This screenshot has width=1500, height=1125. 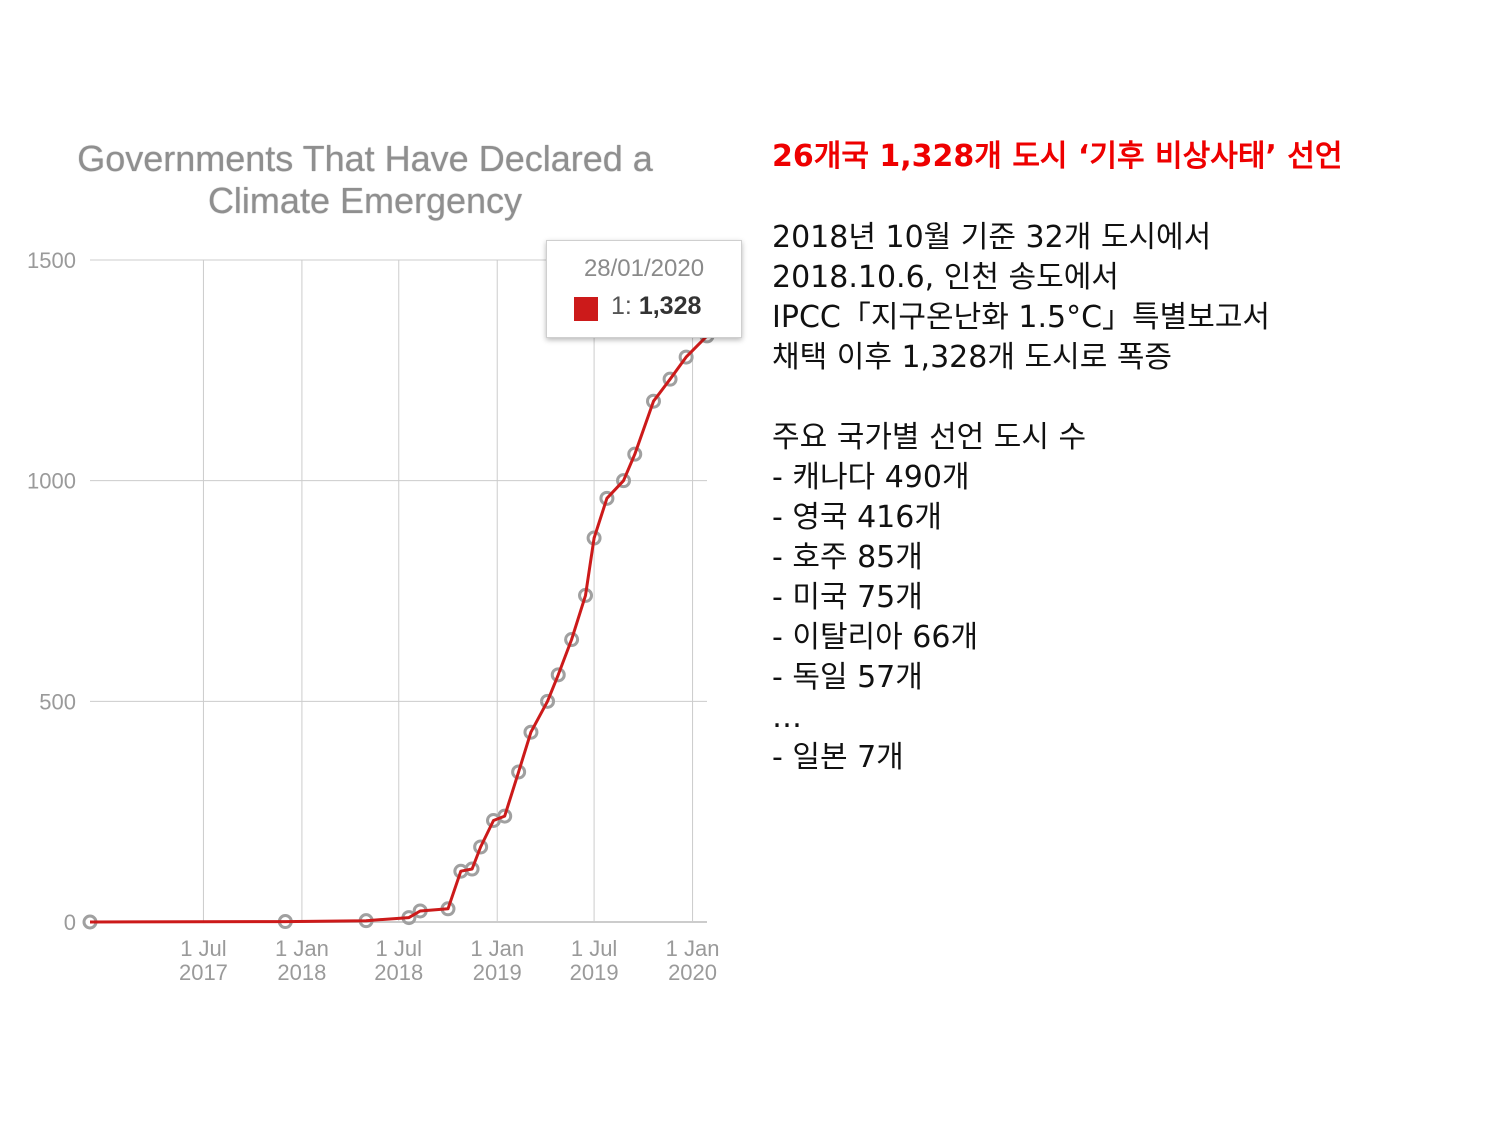 I want to click on x-tick-year-label: 2017, so click(x=203, y=972).